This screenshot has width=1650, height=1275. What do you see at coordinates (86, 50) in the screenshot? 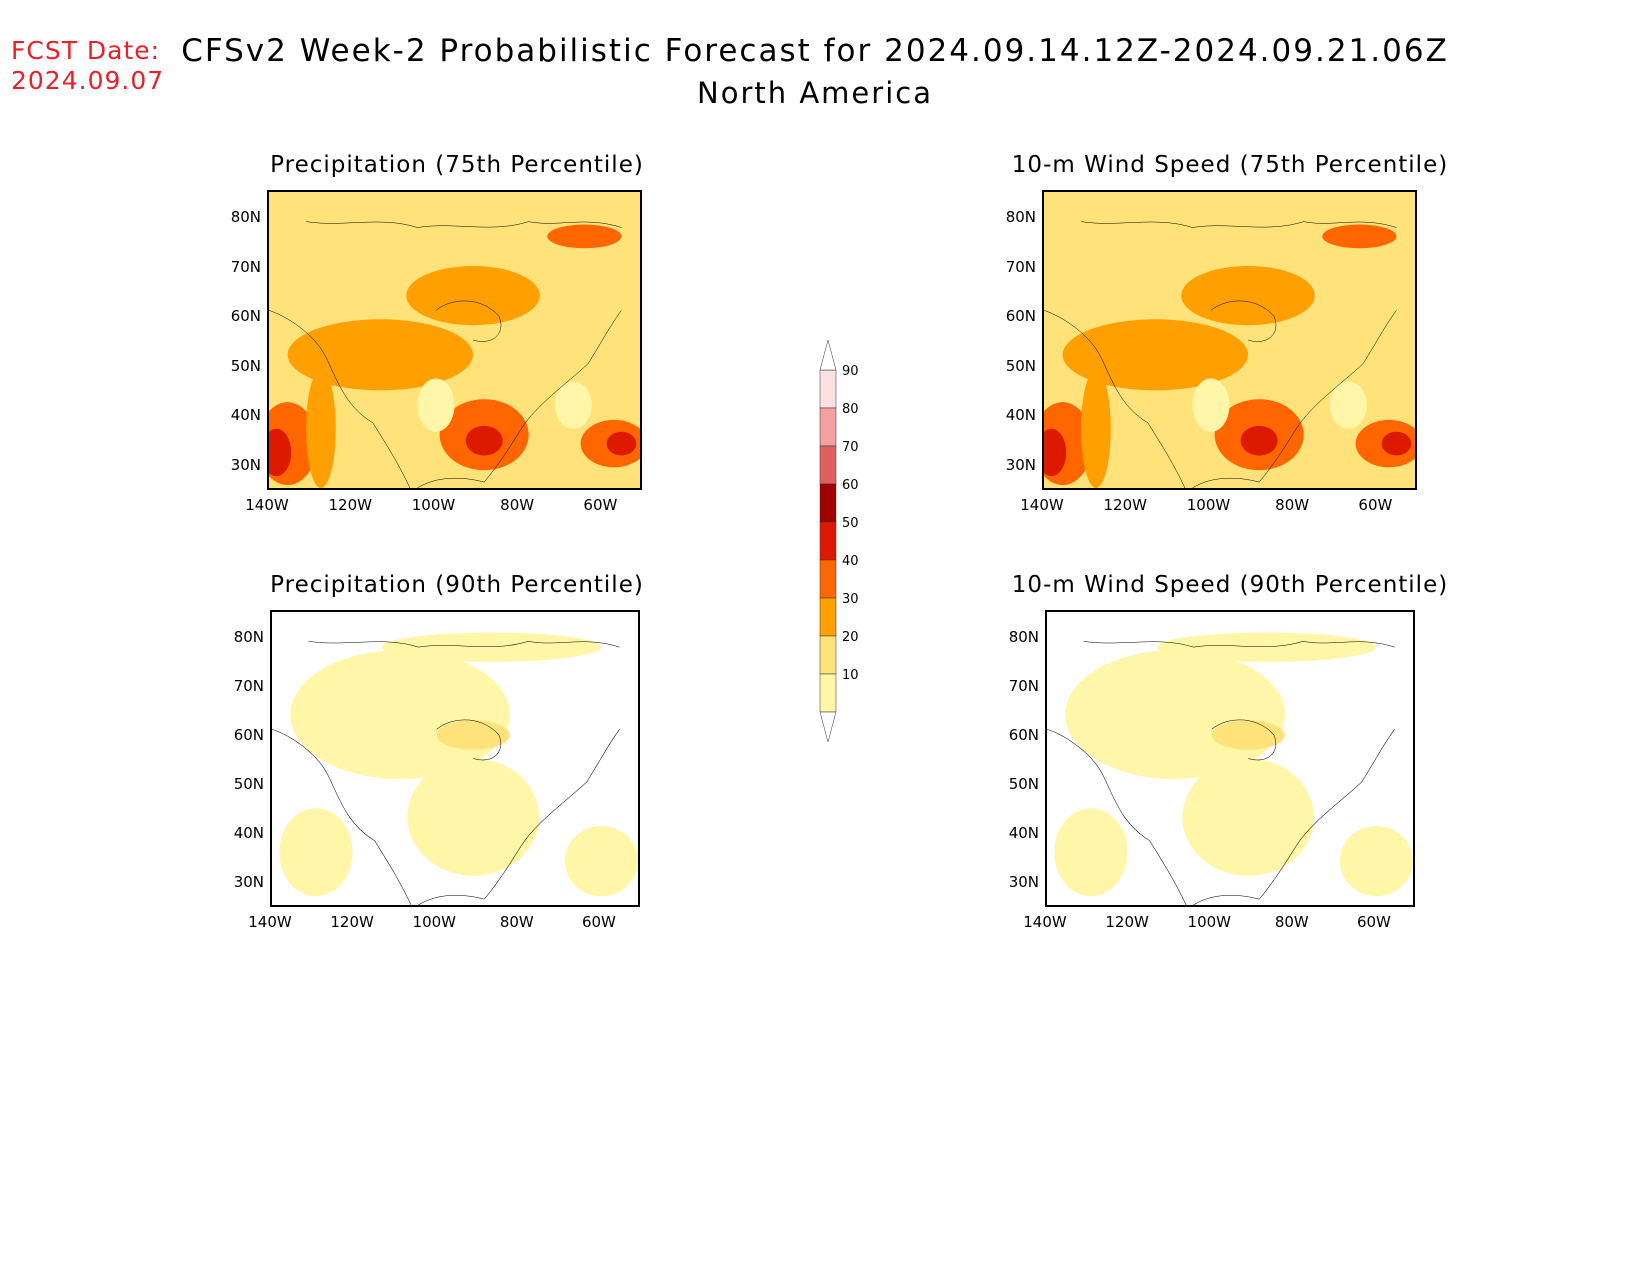
I see `forecast-date-label: FCST Date:` at bounding box center [86, 50].